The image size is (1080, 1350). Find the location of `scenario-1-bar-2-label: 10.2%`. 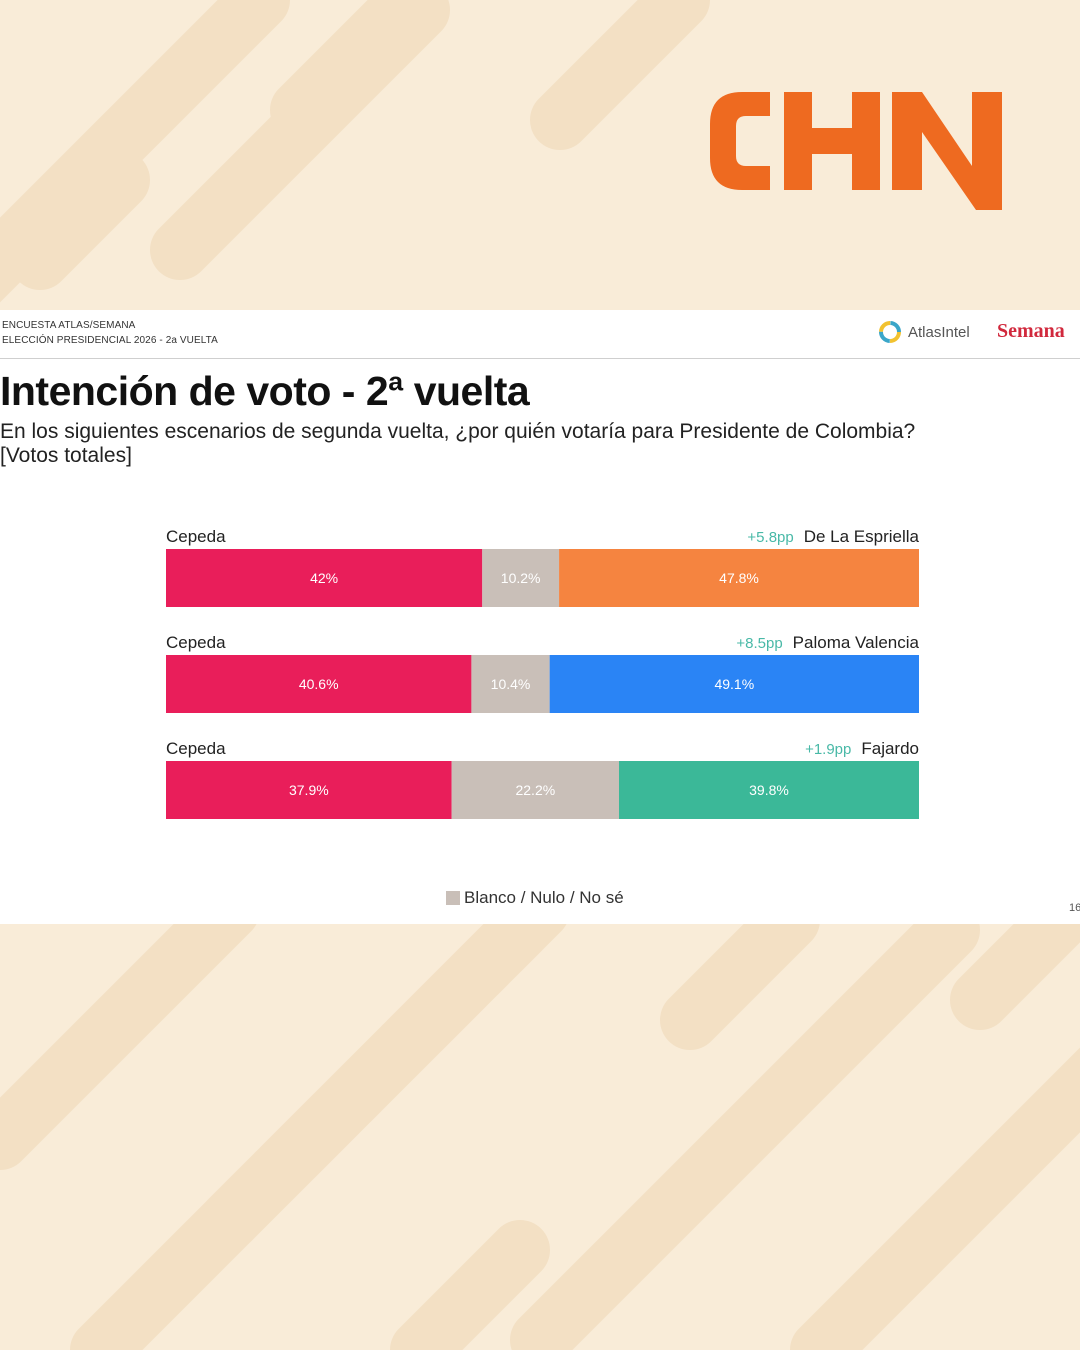

scenario-1-bar-2-label: 10.2% is located at coordinates (521, 578).